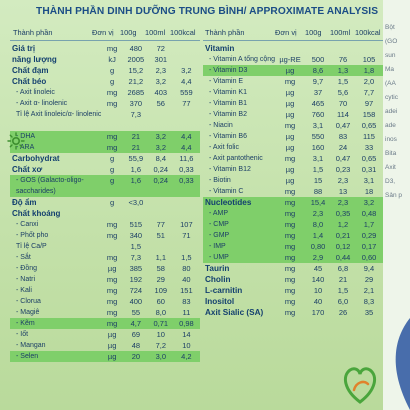  I want to click on unit-cell: kJ, so click(112, 59).